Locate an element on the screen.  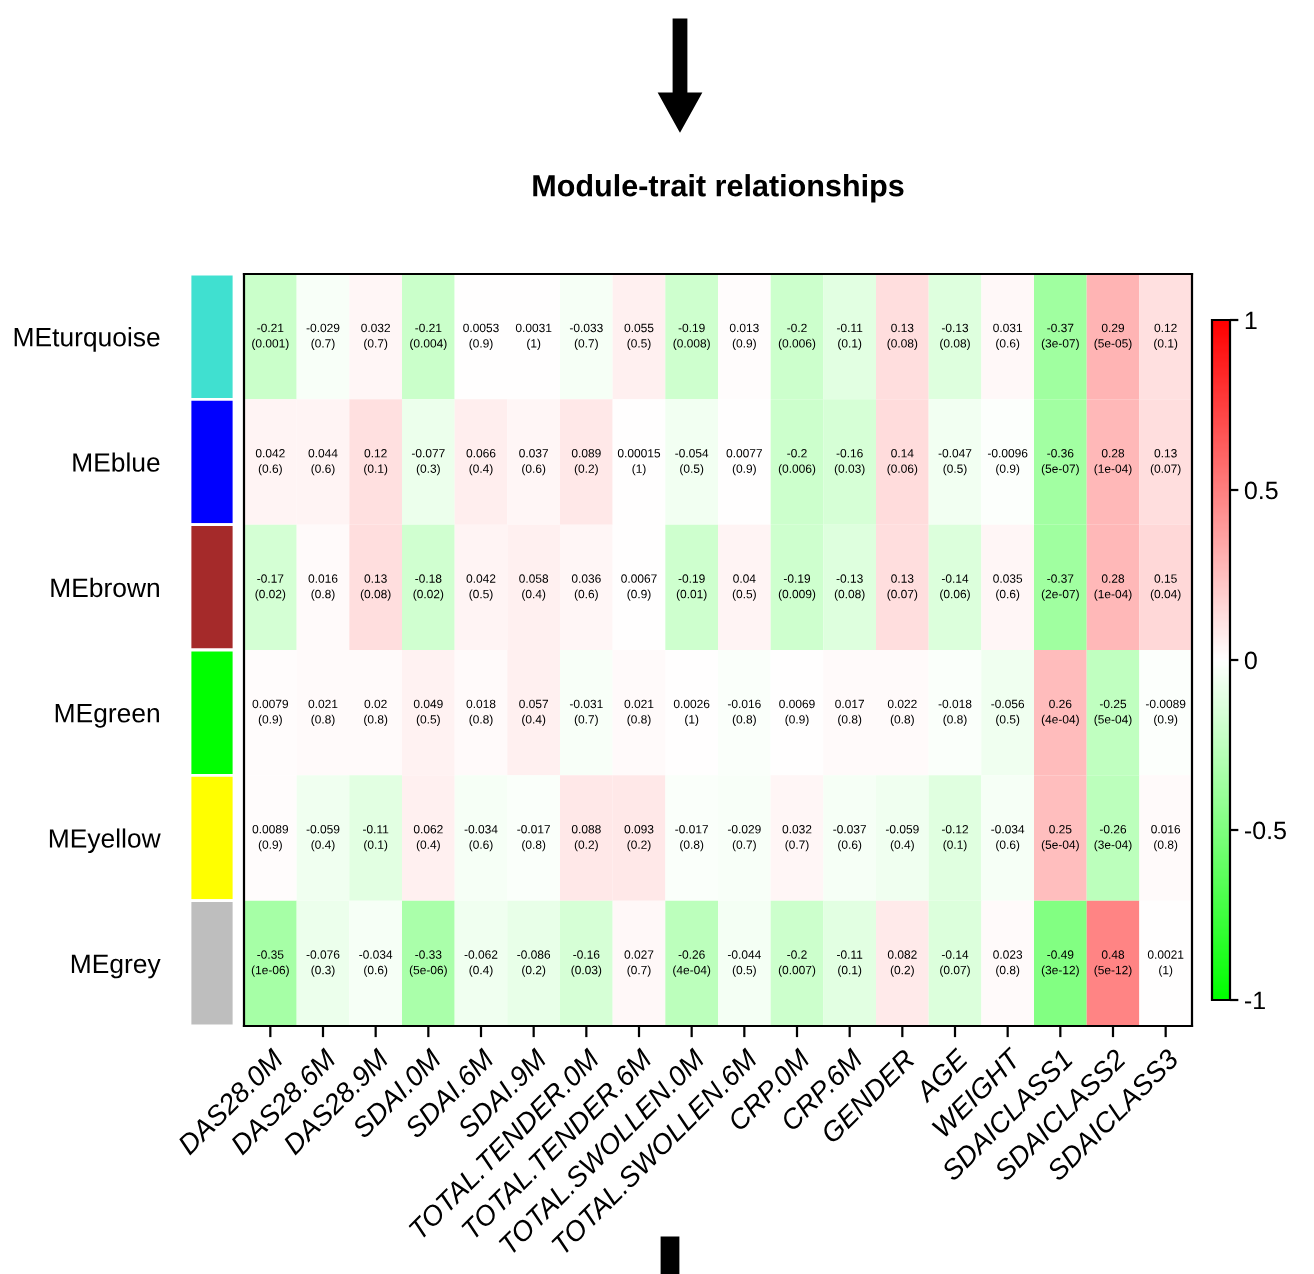
y-tick-label: MEgreen is located at coordinates (107, 716).